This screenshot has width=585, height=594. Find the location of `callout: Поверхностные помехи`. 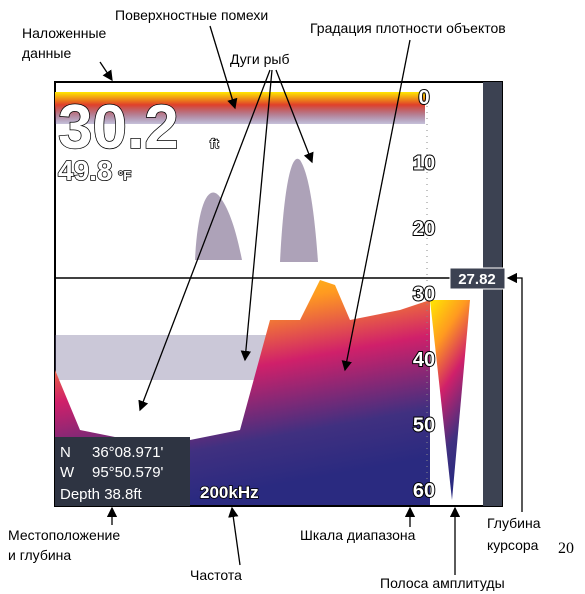

callout: Поверхностные помехи is located at coordinates (191, 15).